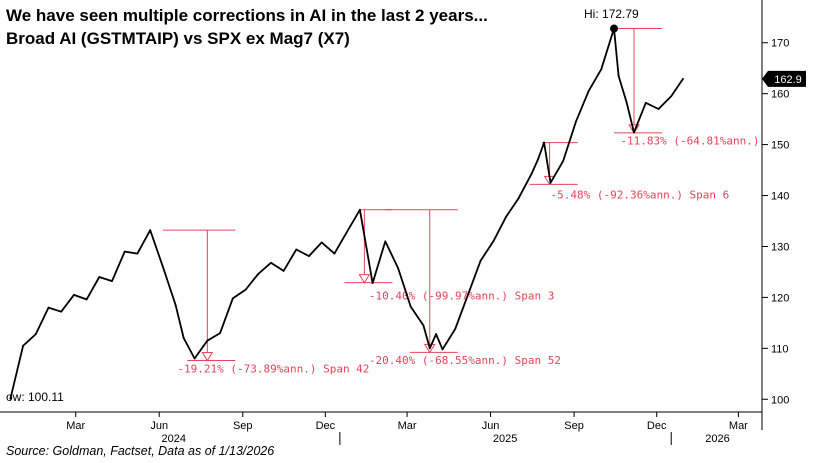 The image size is (822, 463). I want to click on y-tick-label: 160, so click(780, 95).